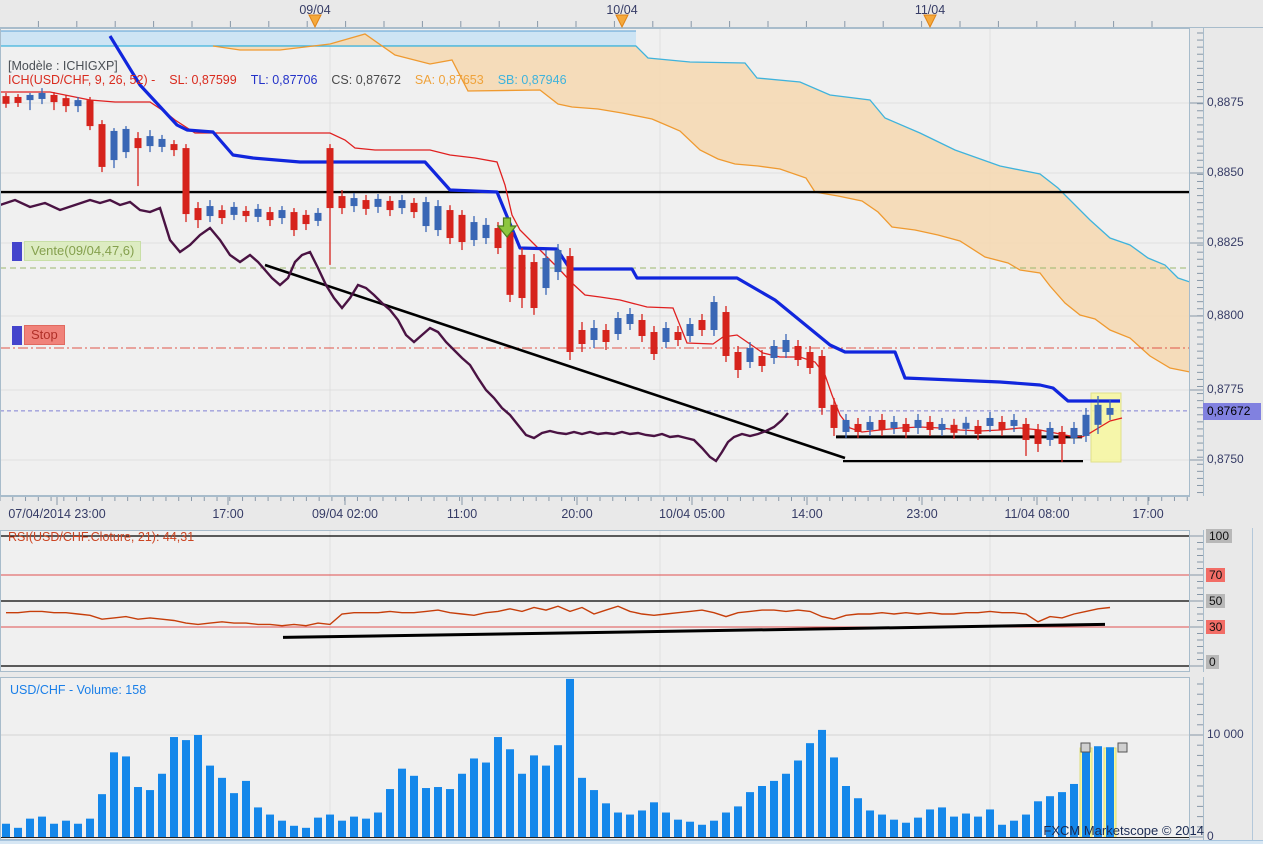 Image resolution: width=1263 pixels, height=844 pixels. Describe the element at coordinates (1226, 600) in the screenshot. I see `rsi-axis: 100 70 50 30 0` at that location.